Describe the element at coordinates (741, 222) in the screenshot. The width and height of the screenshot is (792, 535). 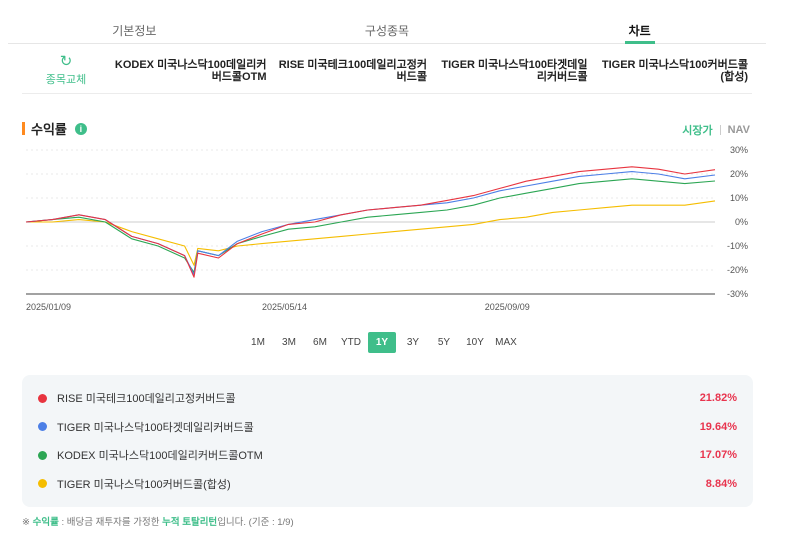
I see `y-tick-label: 0%` at that location.